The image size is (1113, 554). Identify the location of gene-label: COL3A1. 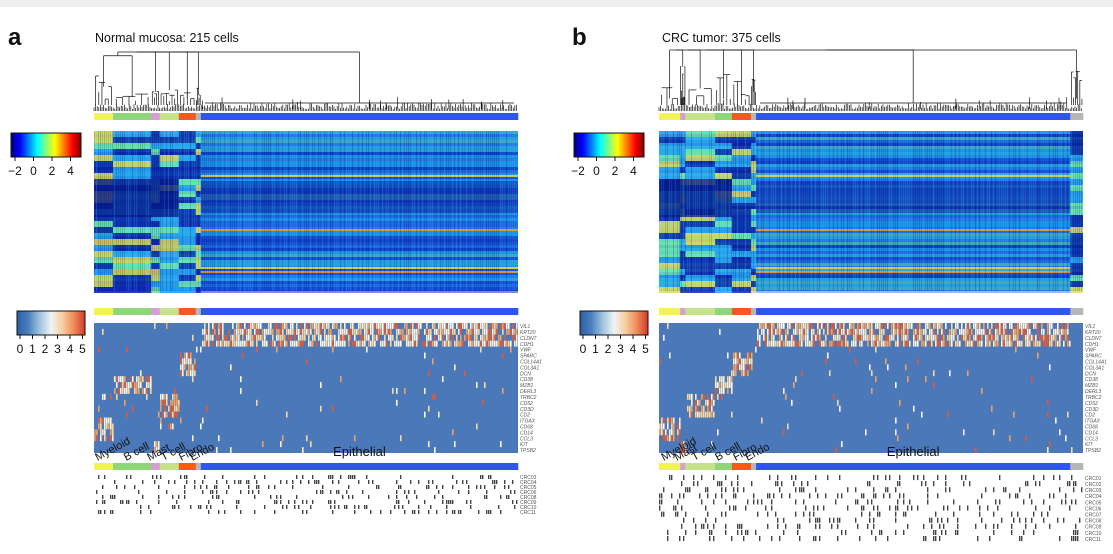
(1094, 368).